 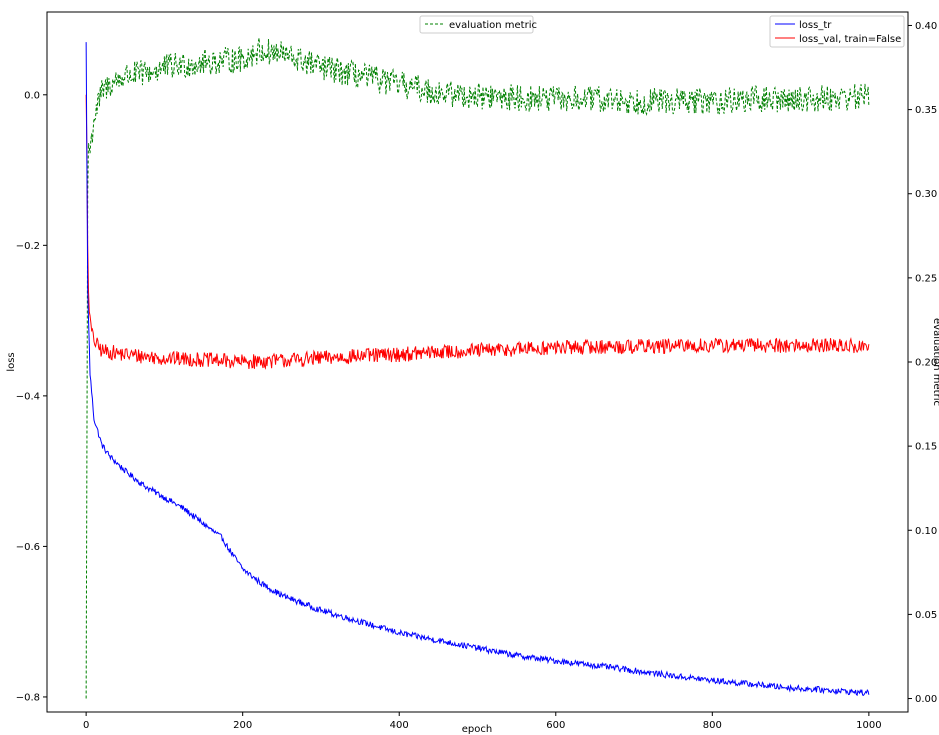 I want to click on legend-metric-label: evaluation metric, so click(x=493, y=25).